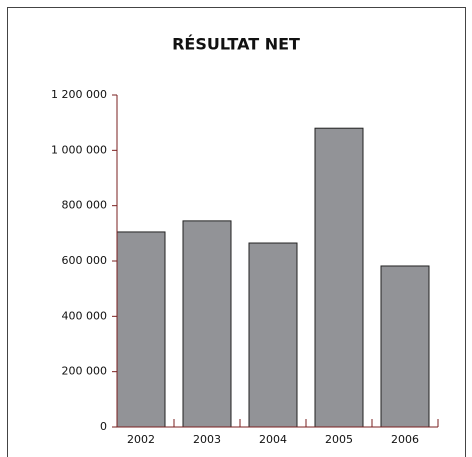  Describe the element at coordinates (85, 205) in the screenshot. I see `y-tick-label: 800 000` at that location.